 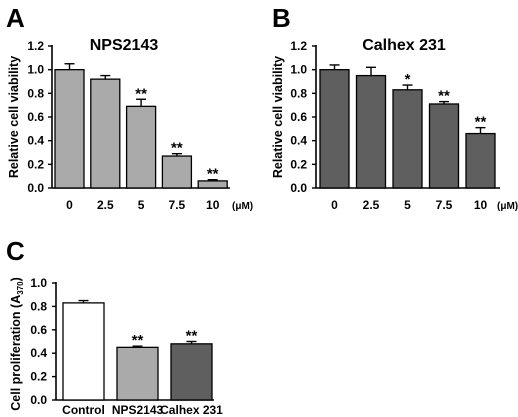 I want to click on panel-label: C, so click(x=15, y=251).